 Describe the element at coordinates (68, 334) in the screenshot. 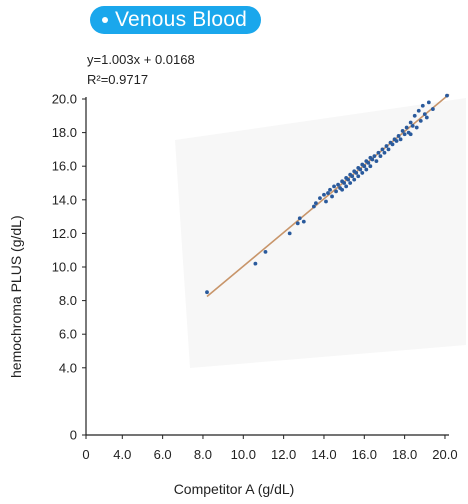

I see `y-tick-label: 6.0` at that location.